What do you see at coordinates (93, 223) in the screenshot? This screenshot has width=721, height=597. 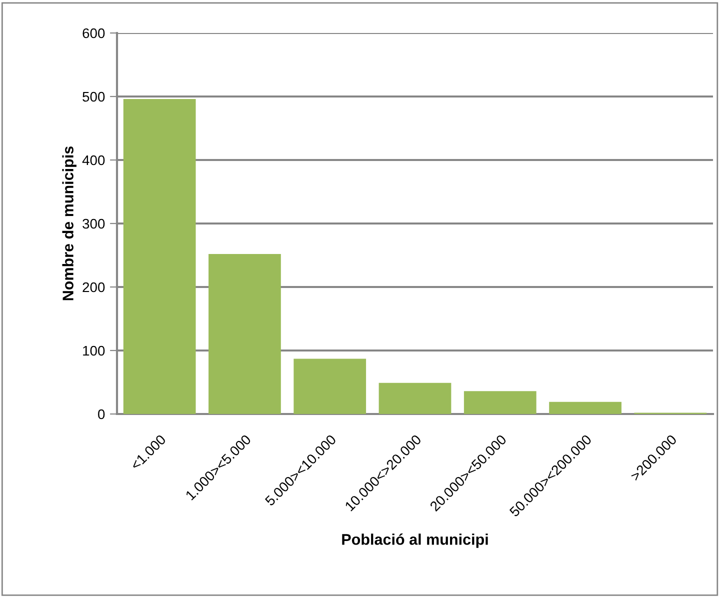 I see `y-tick-label: 300` at bounding box center [93, 223].